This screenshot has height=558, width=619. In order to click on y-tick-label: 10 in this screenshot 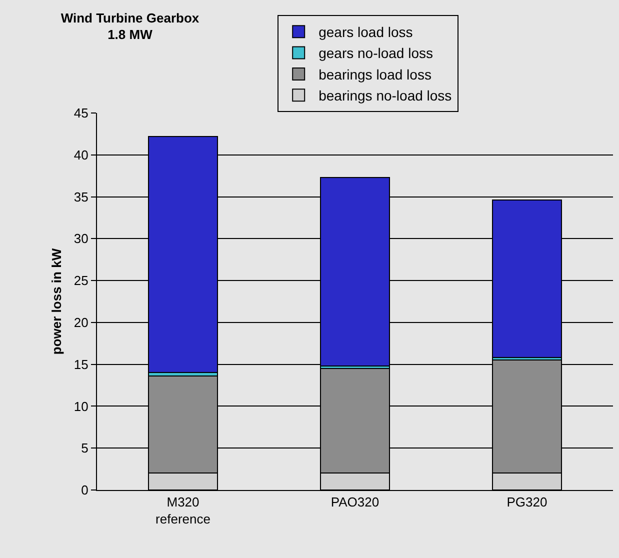, I will do `click(81, 406)`.